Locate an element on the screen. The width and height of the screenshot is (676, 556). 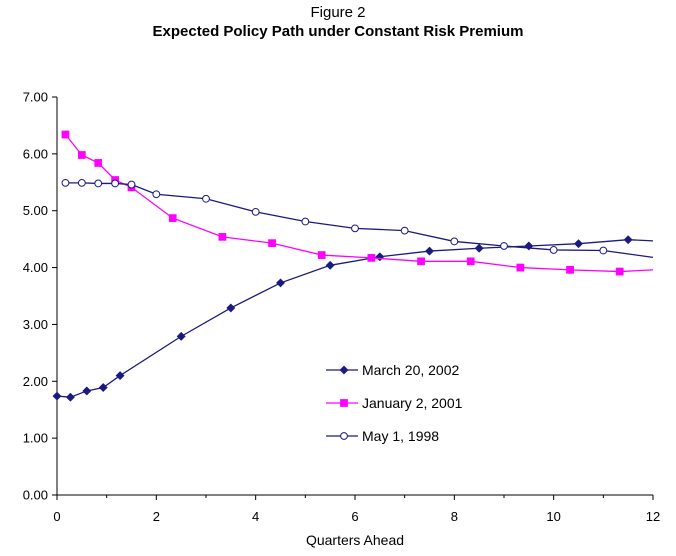
y-tick-label: 4.00 is located at coordinates (35, 267).